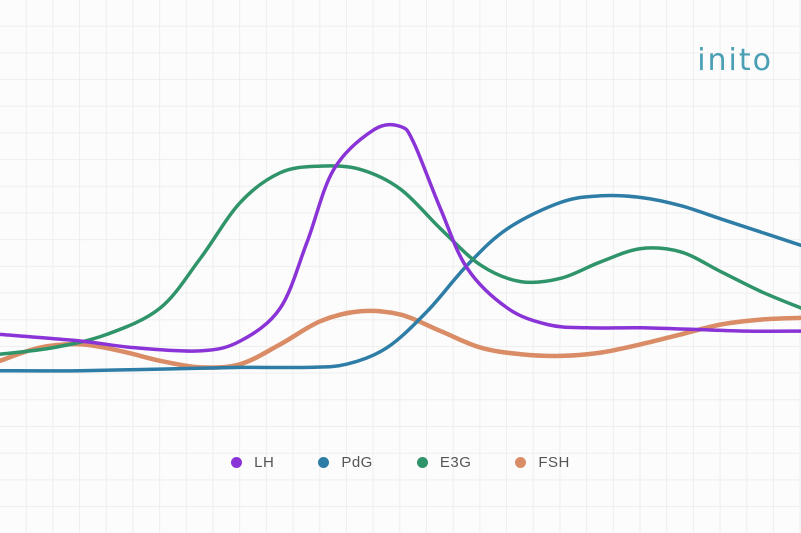 The height and width of the screenshot is (533, 801). What do you see at coordinates (400, 462) in the screenshot?
I see `legend: LH PdG E3G FSH` at bounding box center [400, 462].